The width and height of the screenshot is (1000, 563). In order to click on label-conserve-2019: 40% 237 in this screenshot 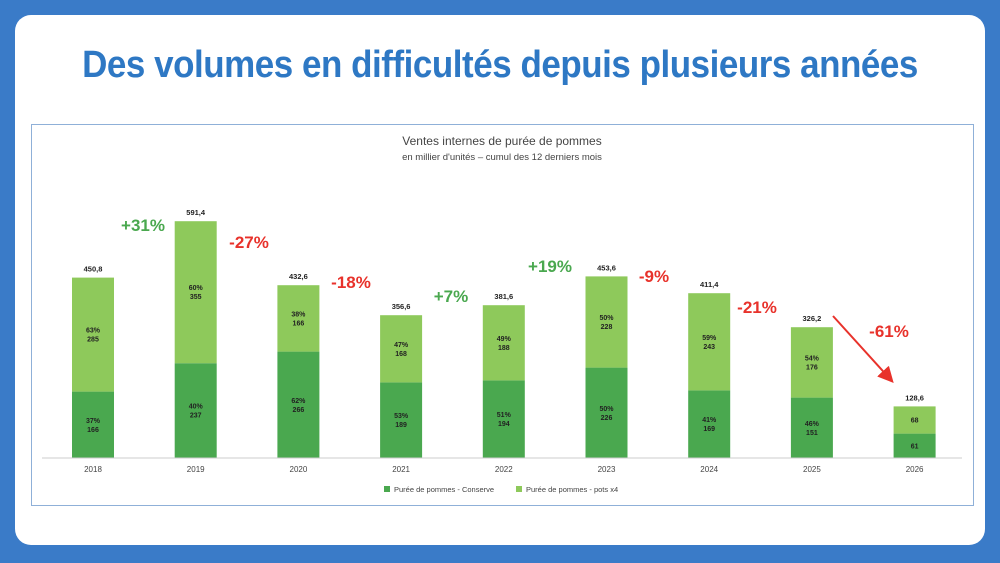, I will do `click(196, 412)`.